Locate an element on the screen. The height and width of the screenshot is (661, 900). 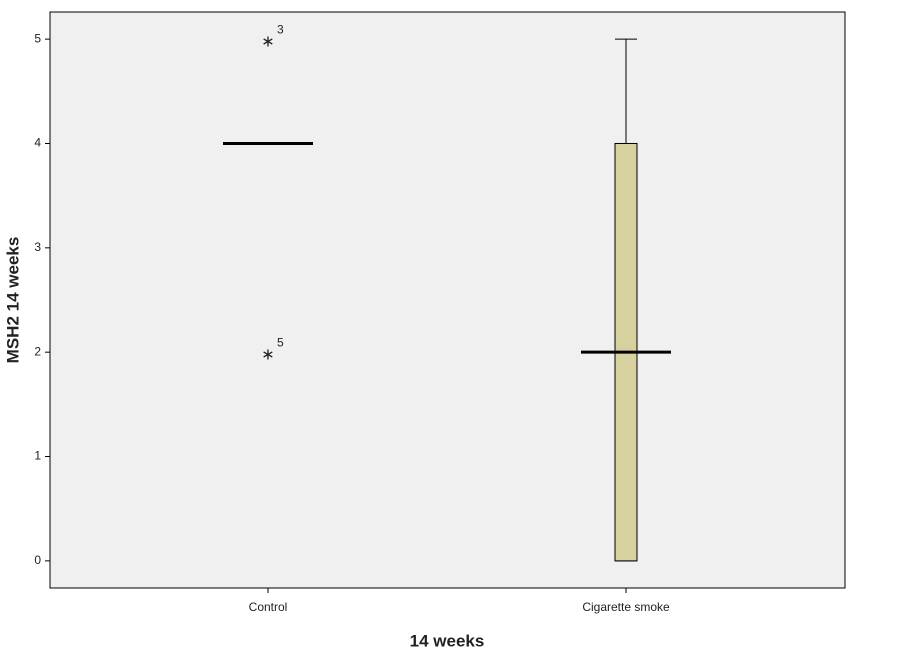
outlier-label: 5 is located at coordinates (280, 342).